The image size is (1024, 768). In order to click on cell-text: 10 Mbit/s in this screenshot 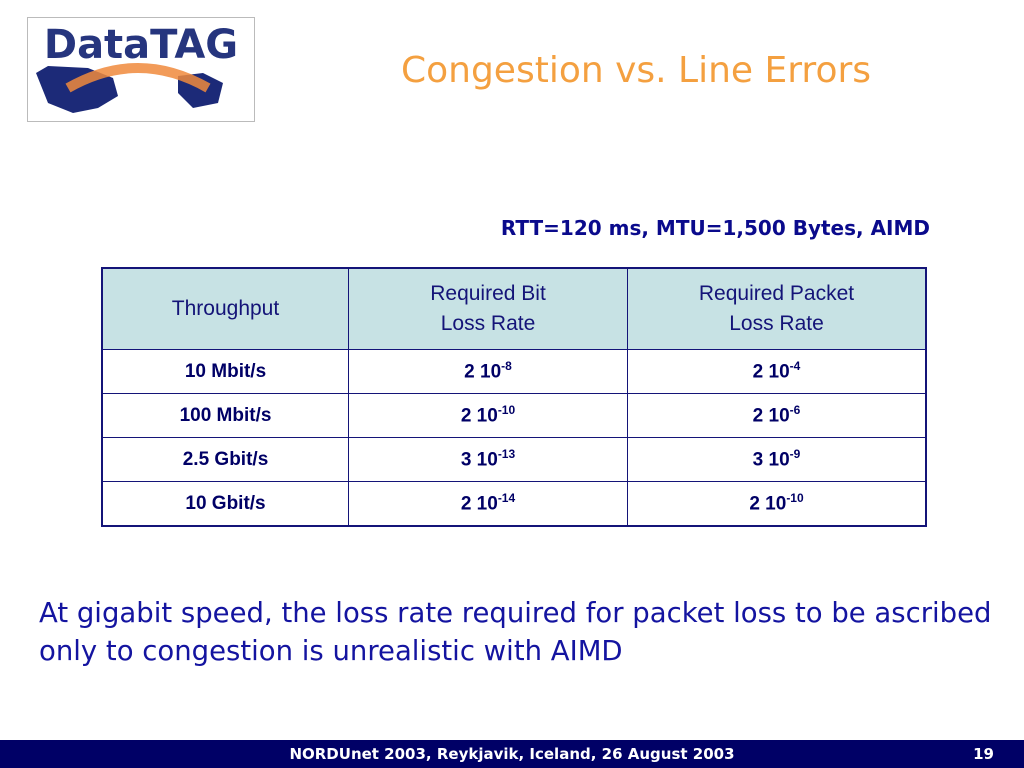, I will do `click(225, 371)`.